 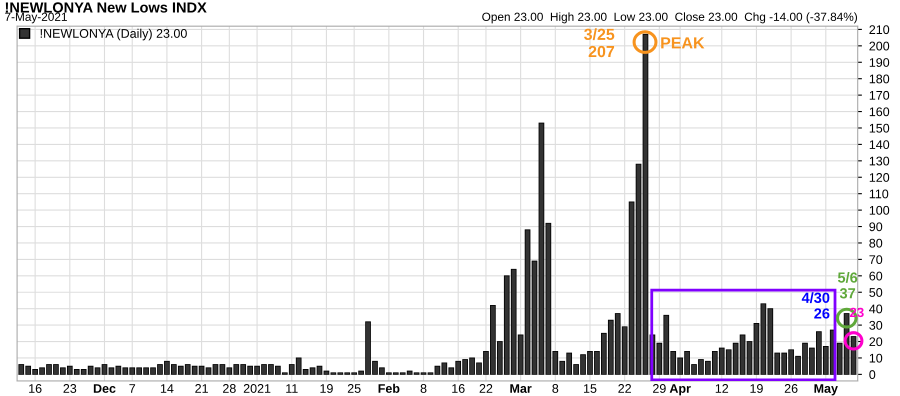 What do you see at coordinates (590, 388) in the screenshot?
I see `x-tick-label: 15` at bounding box center [590, 388].